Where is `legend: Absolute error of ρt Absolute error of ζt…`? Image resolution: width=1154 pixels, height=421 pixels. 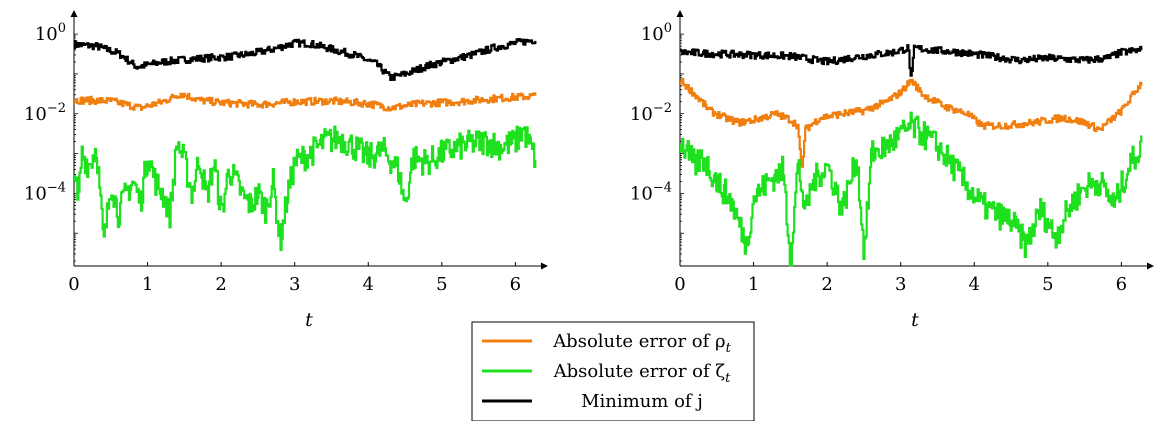 legend: Absolute error of ρt Absolute error of ζt… is located at coordinates (613, 371).